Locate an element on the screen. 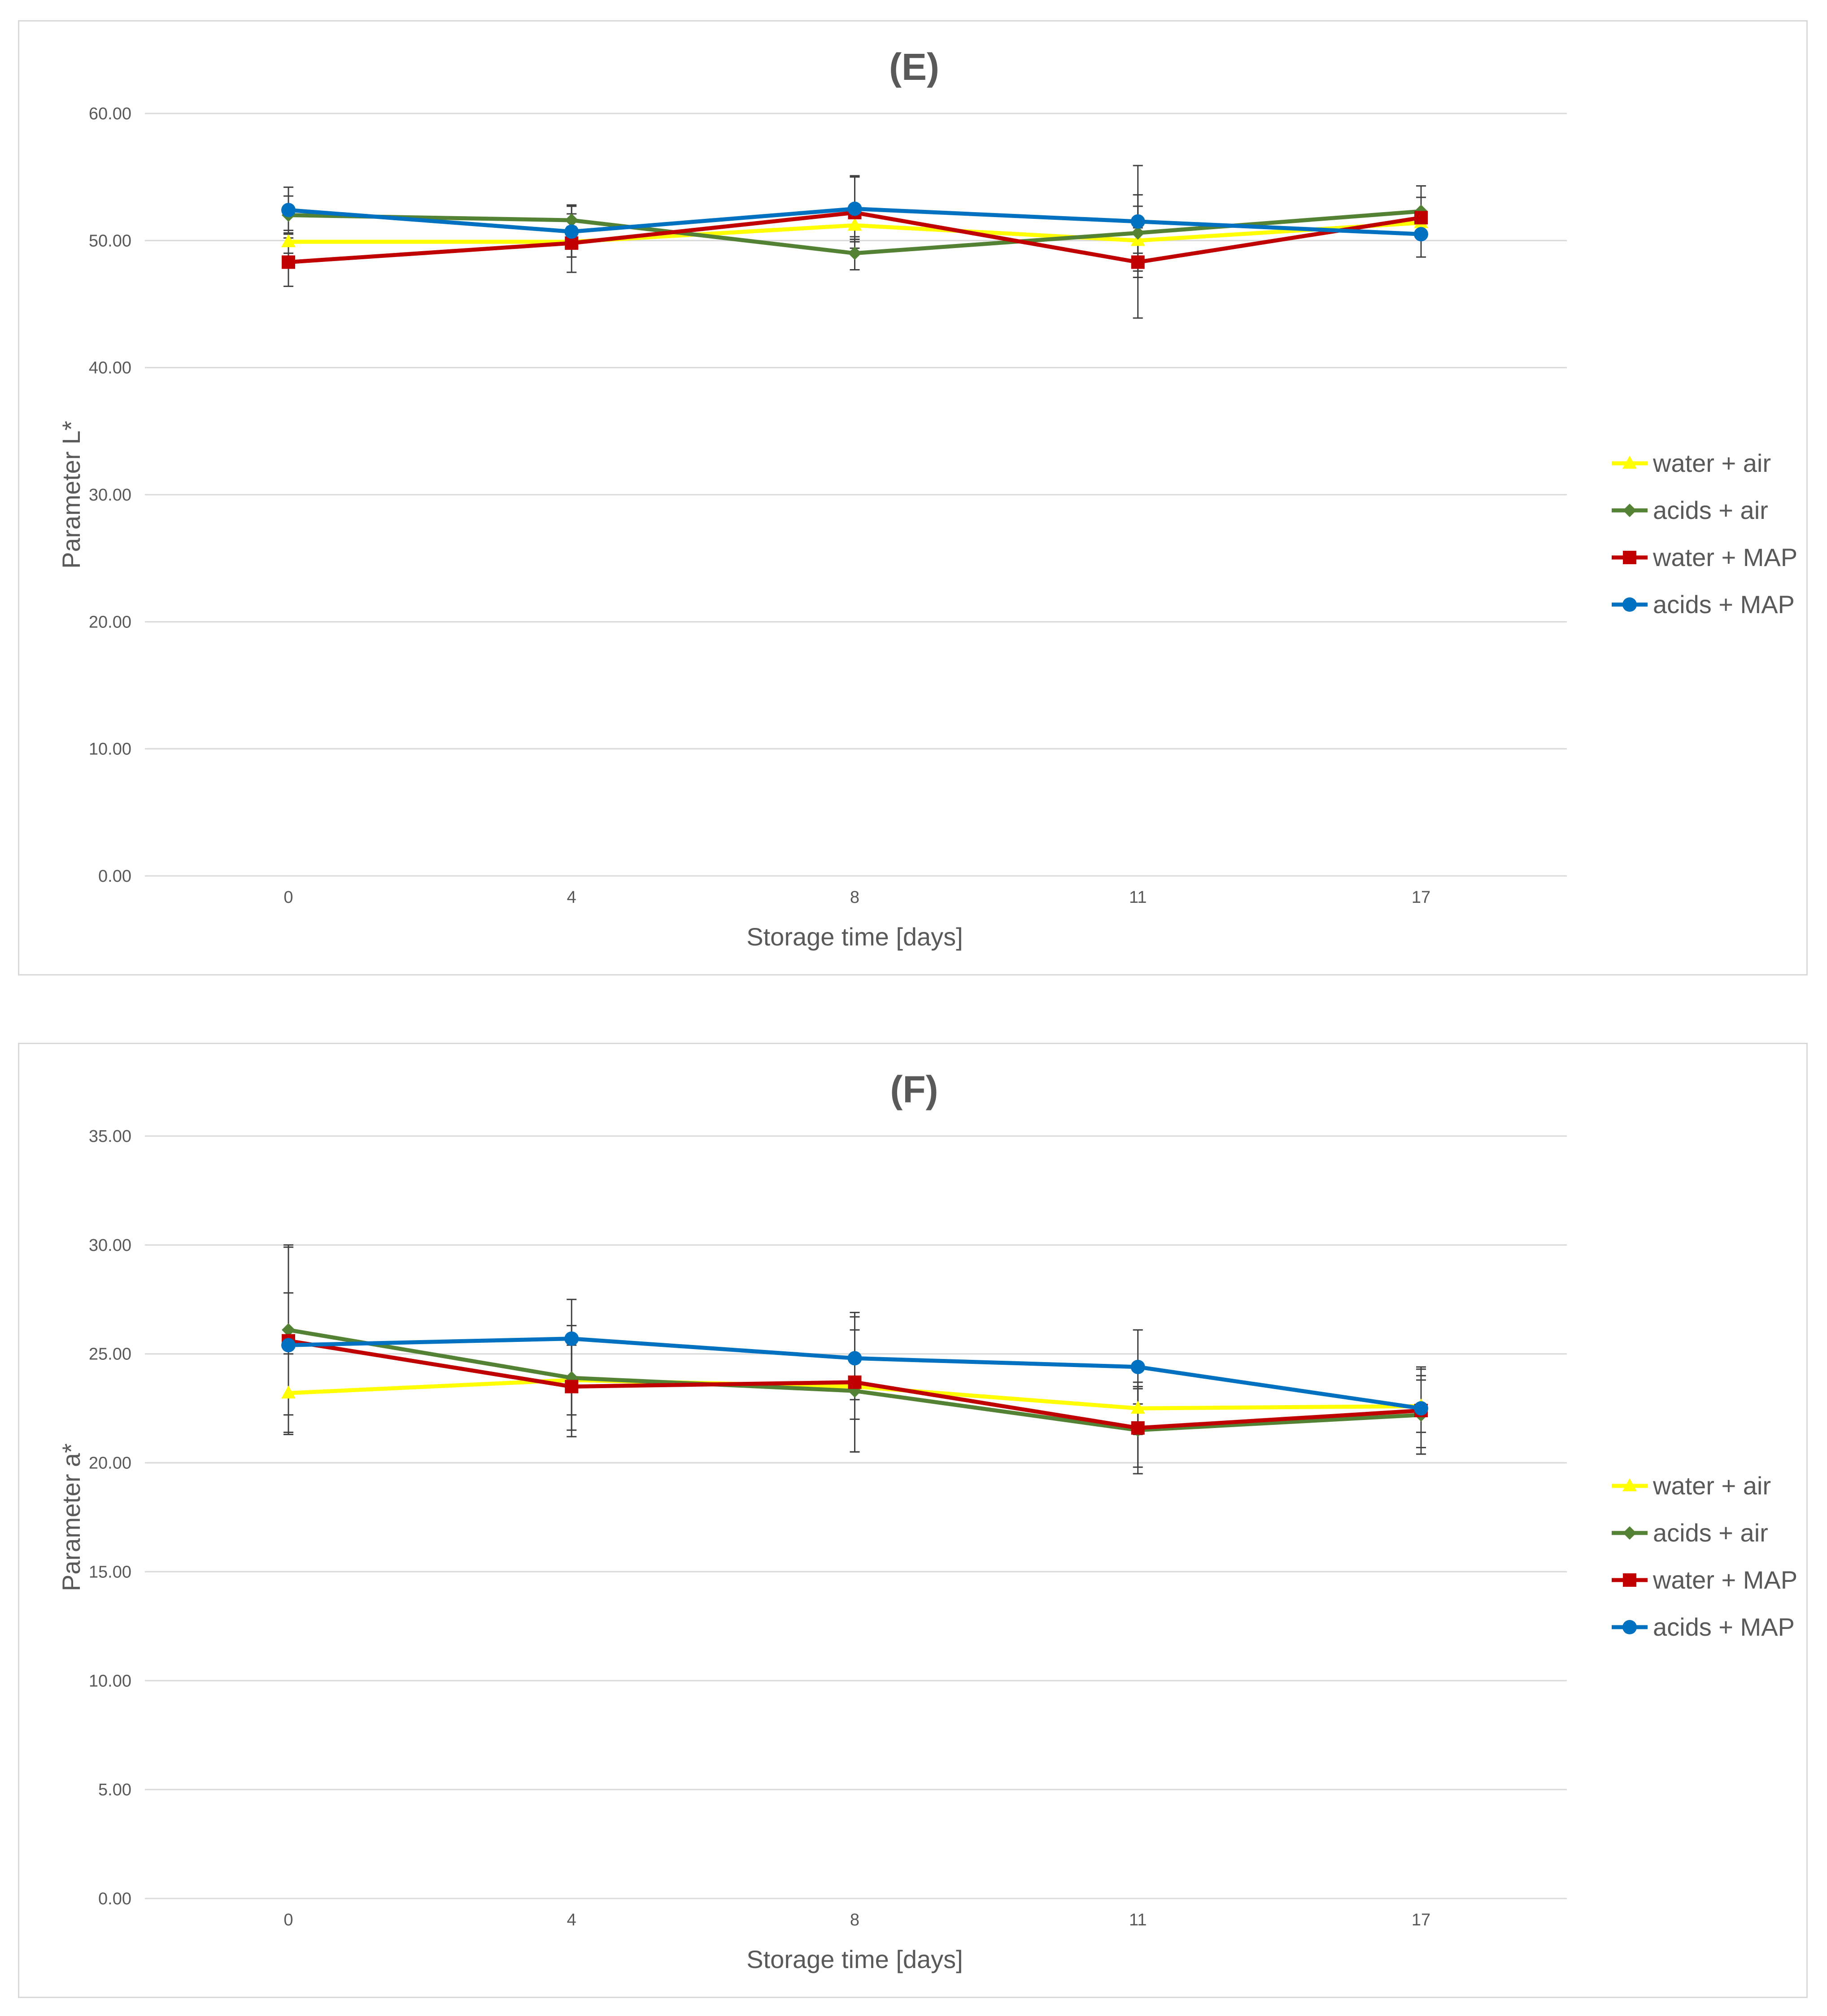  y-tick-label: 25.00 is located at coordinates (110, 1355).